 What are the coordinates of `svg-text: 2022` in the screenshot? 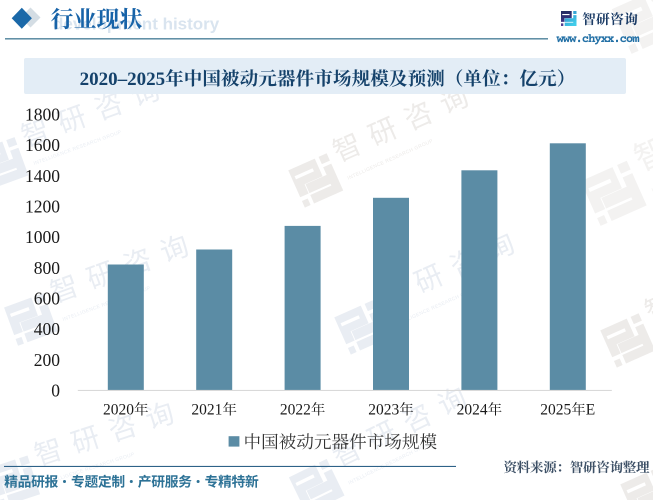 It's located at (295, 410).